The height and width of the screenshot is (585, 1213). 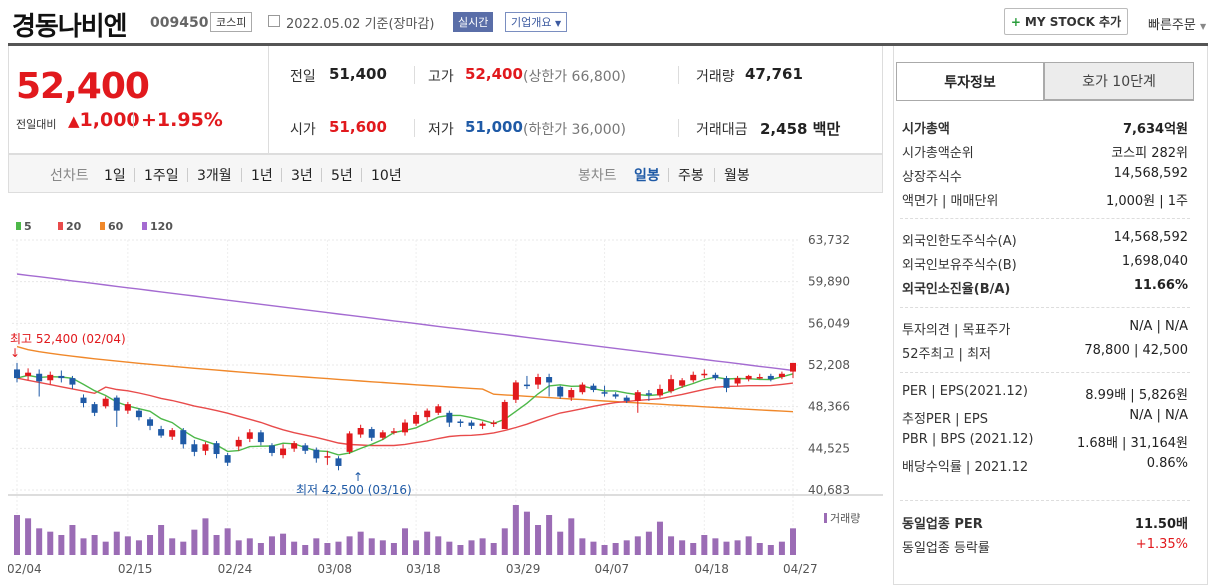 What do you see at coordinates (214, 176) in the screenshot?
I see `period-3m: 3개월` at bounding box center [214, 176].